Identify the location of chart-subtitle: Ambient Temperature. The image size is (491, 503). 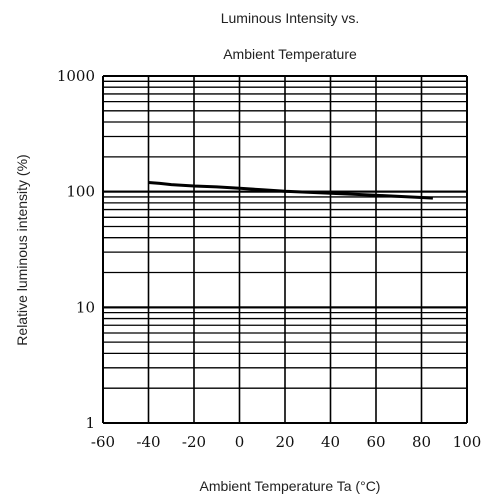
(290, 54).